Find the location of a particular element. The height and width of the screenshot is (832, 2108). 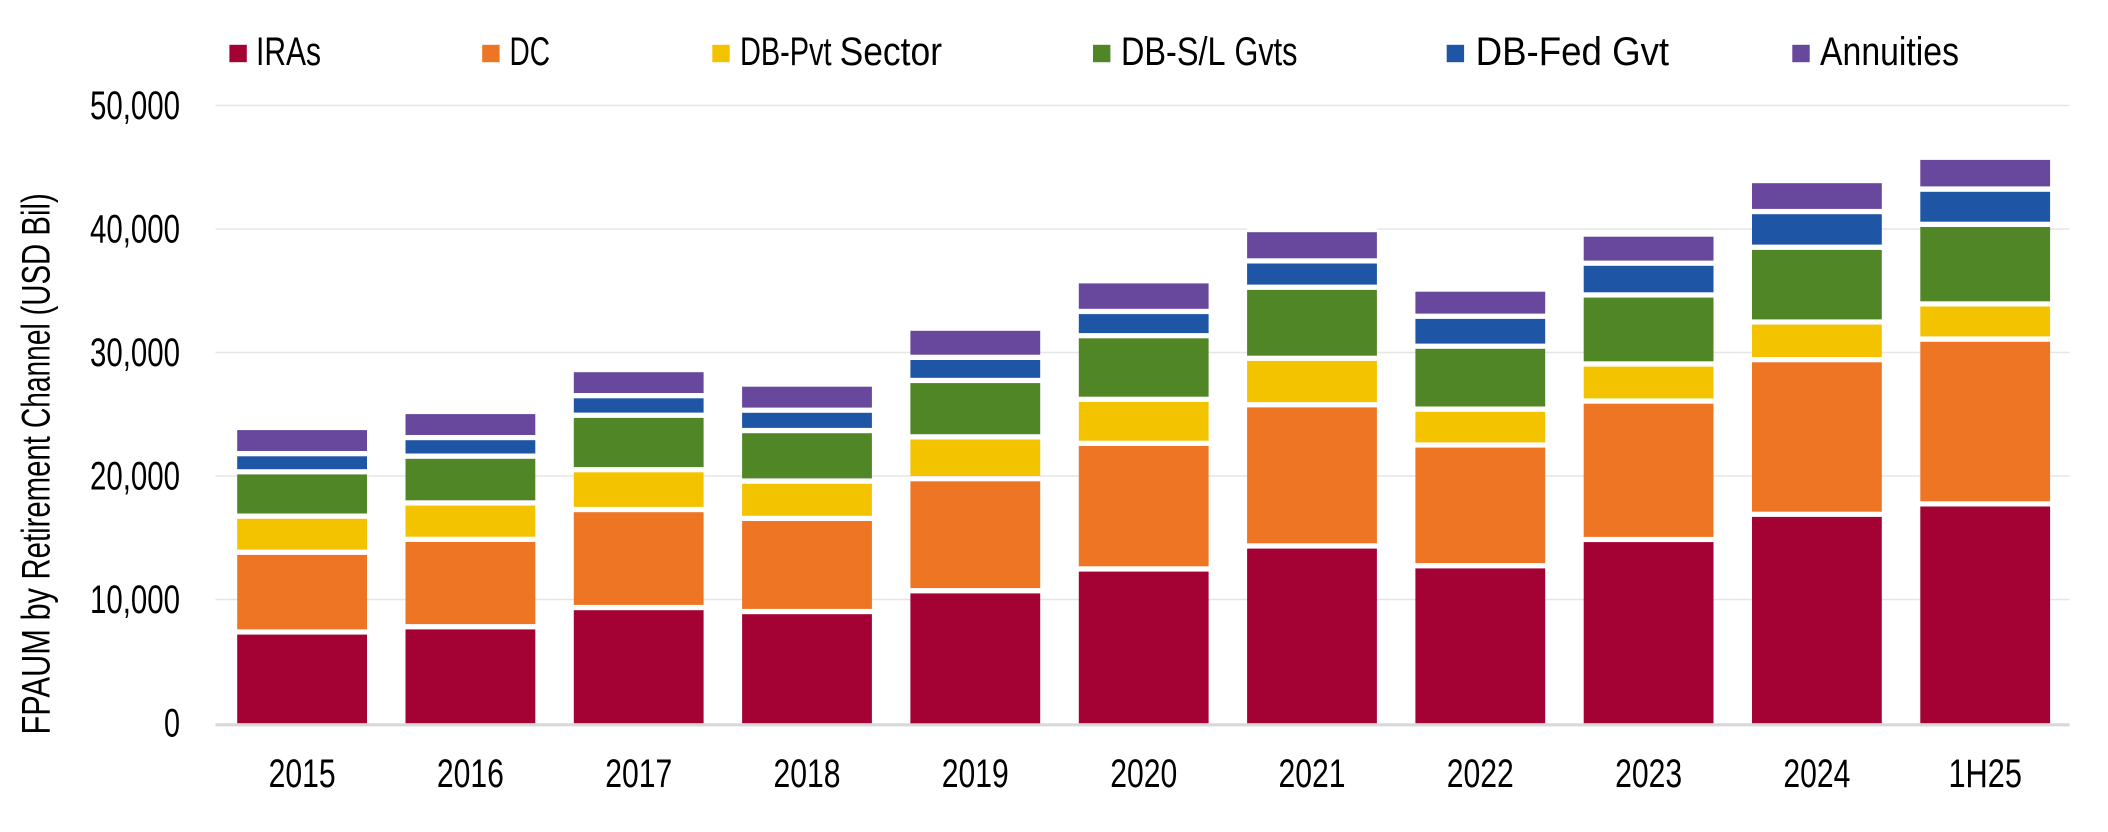

svg-text: 30,000 is located at coordinates (135, 353).